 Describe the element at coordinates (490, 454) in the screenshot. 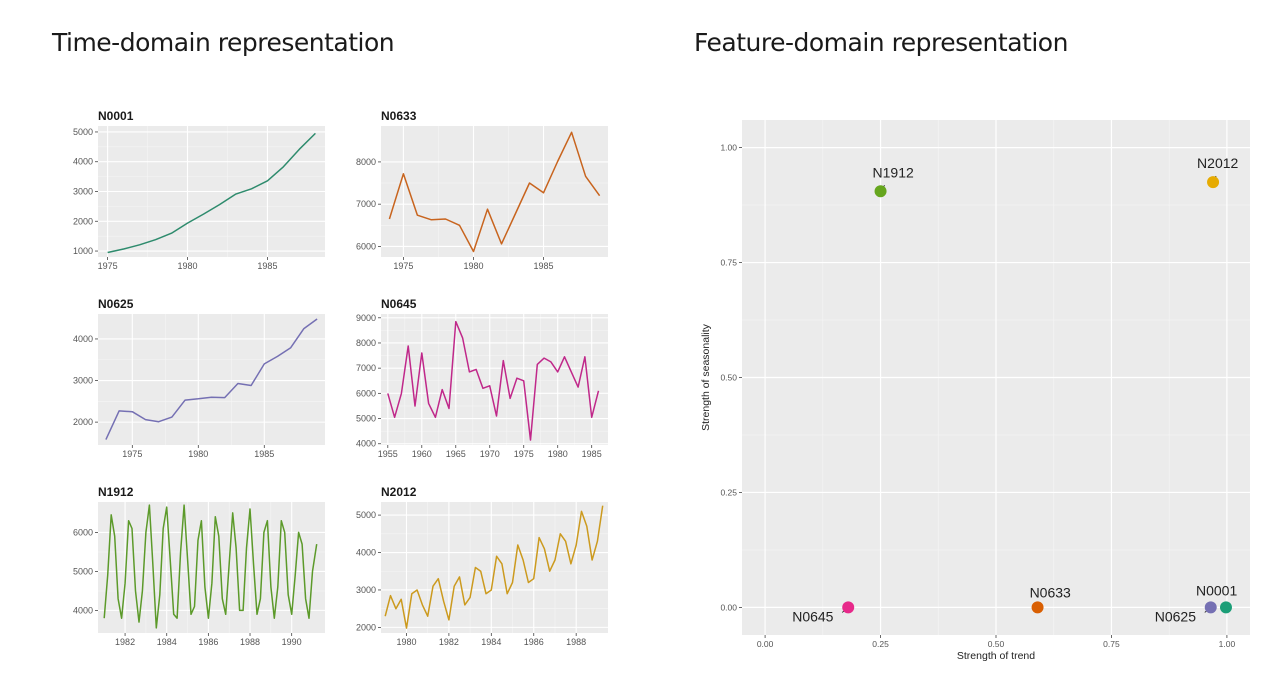

I see `x-tick-label: 1970` at that location.